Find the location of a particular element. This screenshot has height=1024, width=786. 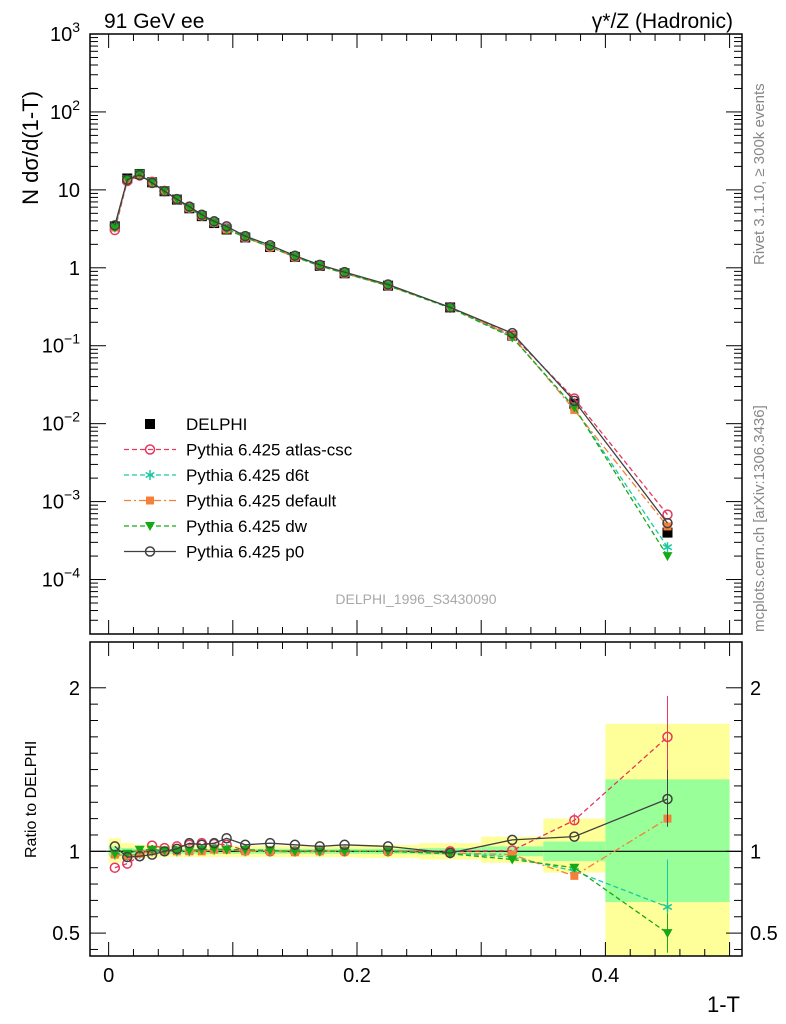

legend-marker-delphi is located at coordinates (150, 424).